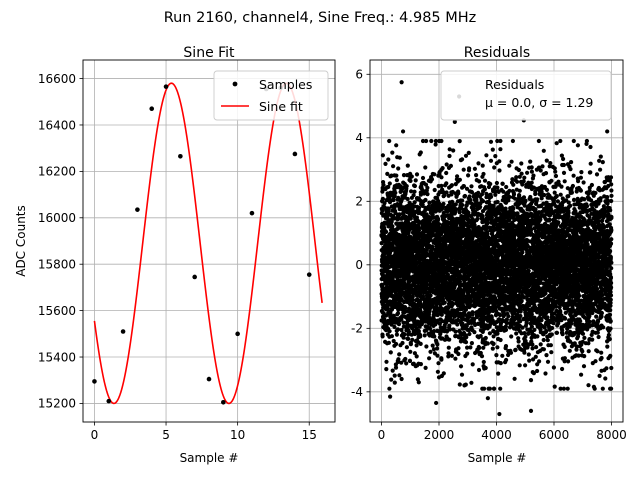  I want to click on sine-fit-xtick-label: 5, so click(166, 435).